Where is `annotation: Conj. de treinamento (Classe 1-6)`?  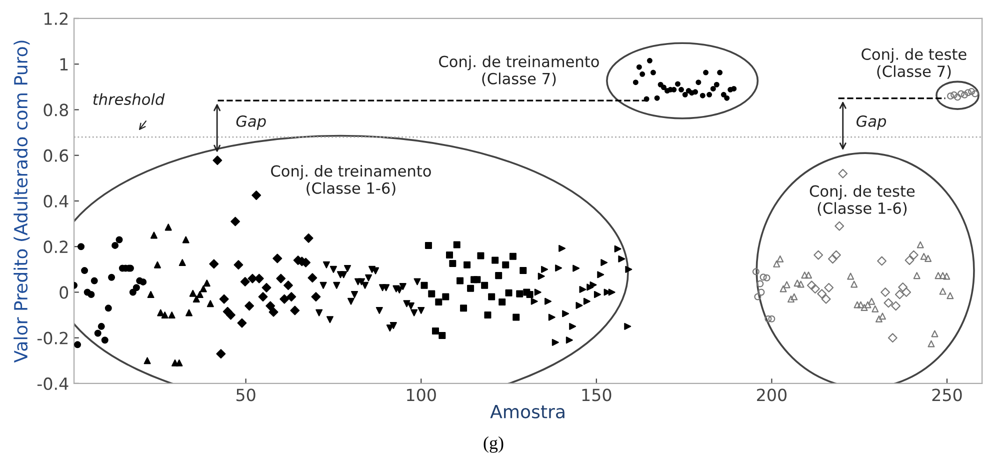 annotation: Conj. de treinamento (Classe 1-6) is located at coordinates (351, 180).